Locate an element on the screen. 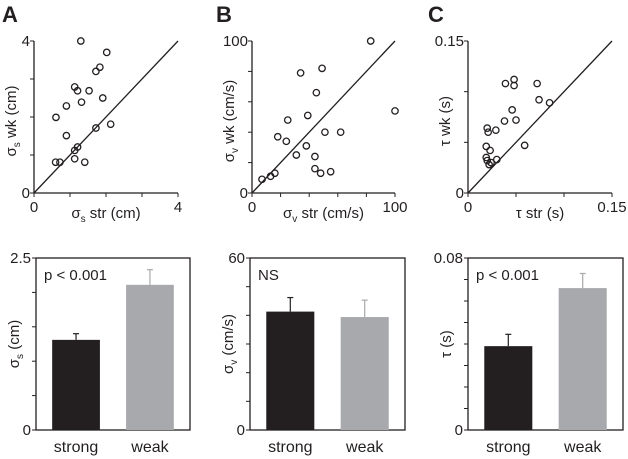  y-axis-label-text: wk (cm/s) is located at coordinates (229, 114).